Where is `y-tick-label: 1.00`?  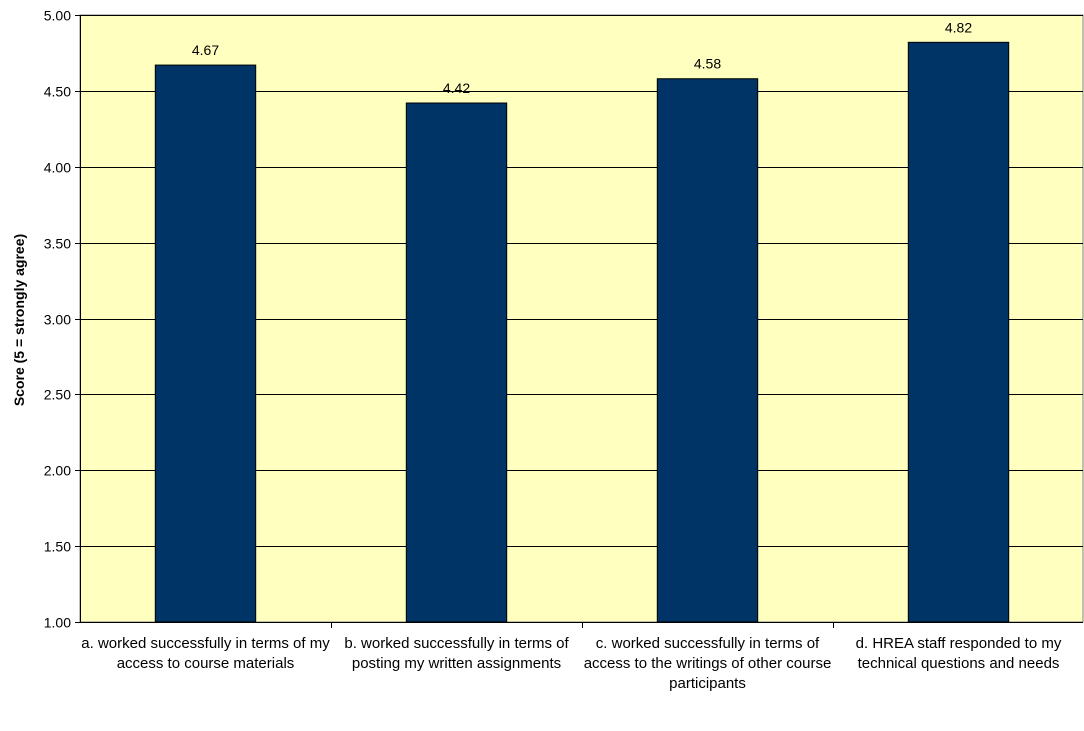
y-tick-label: 1.00 is located at coordinates (57, 623).